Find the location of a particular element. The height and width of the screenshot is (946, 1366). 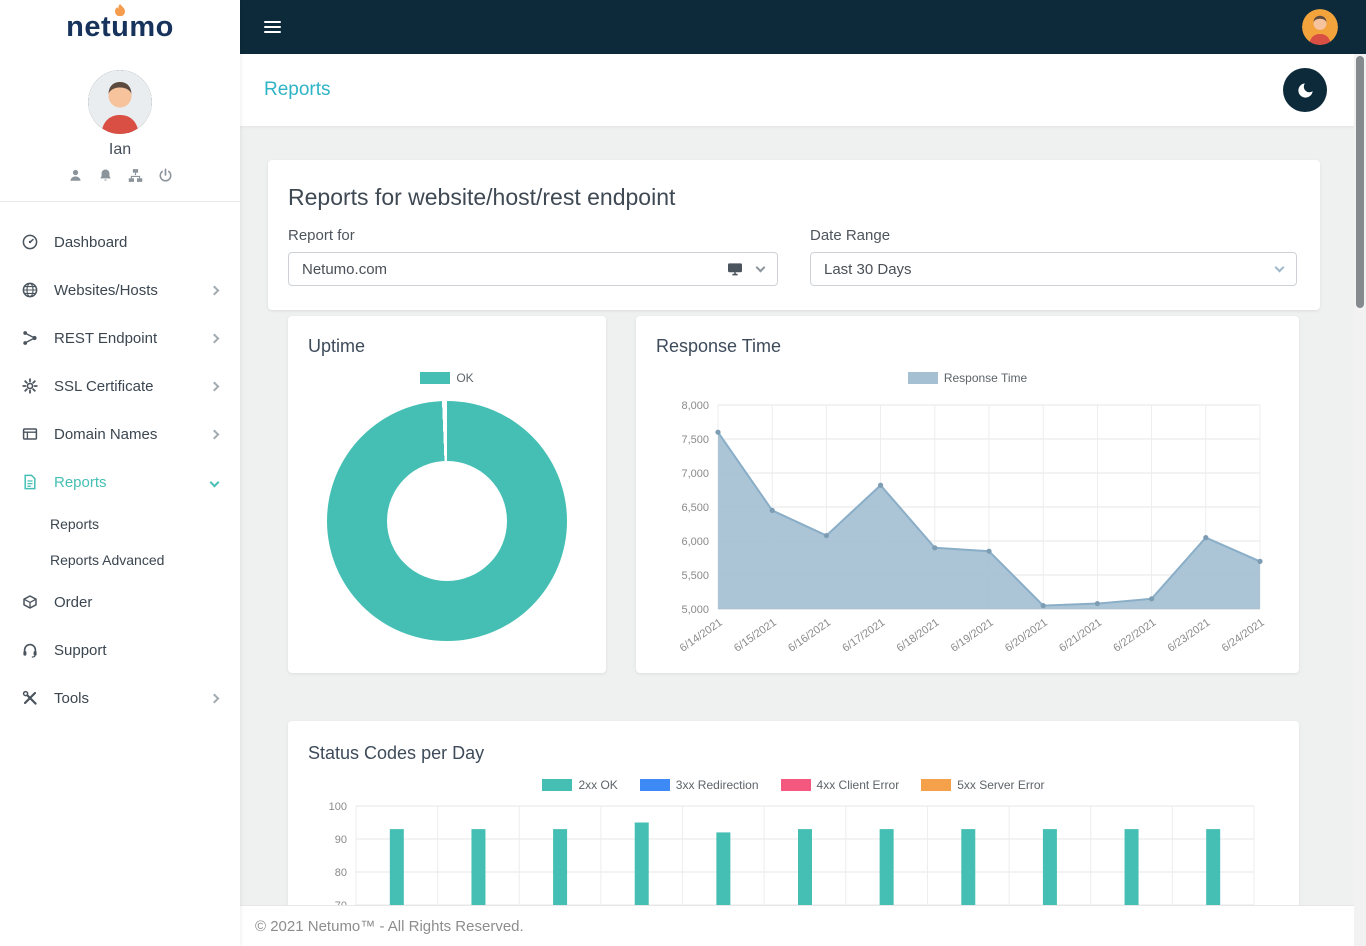

reports-submenu: Reports Reports Advanced is located at coordinates (120, 542).